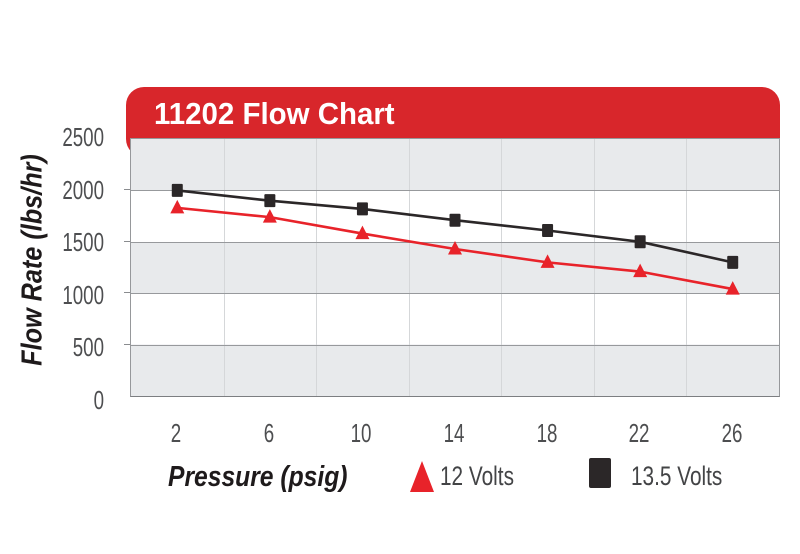 This screenshot has height=554, width=800. Describe the element at coordinates (732, 433) in the screenshot. I see `x-tick-label: 26` at that location.